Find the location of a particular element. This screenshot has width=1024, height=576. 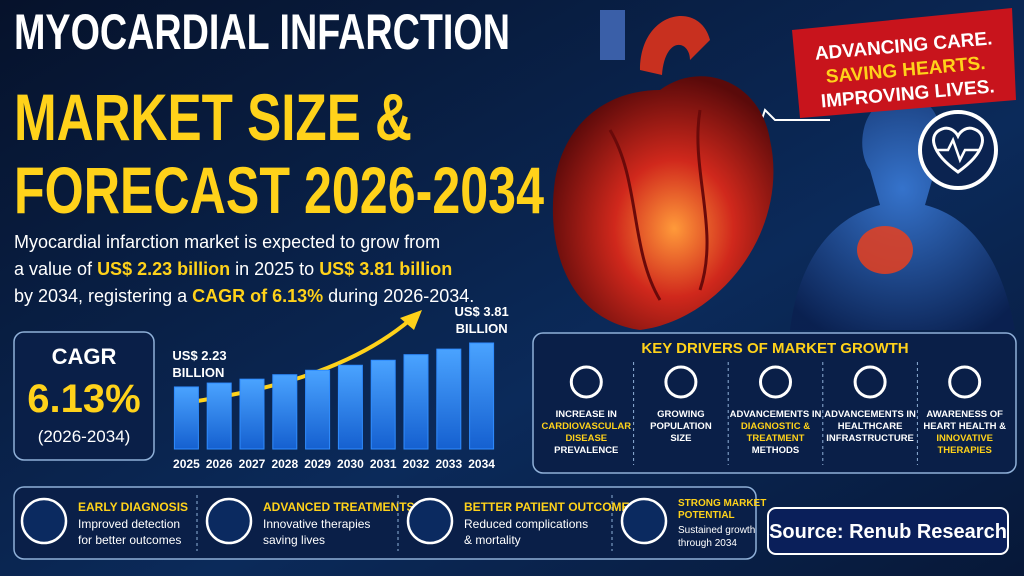

driver-text: HEALTHCARE is located at coordinates (870, 426).